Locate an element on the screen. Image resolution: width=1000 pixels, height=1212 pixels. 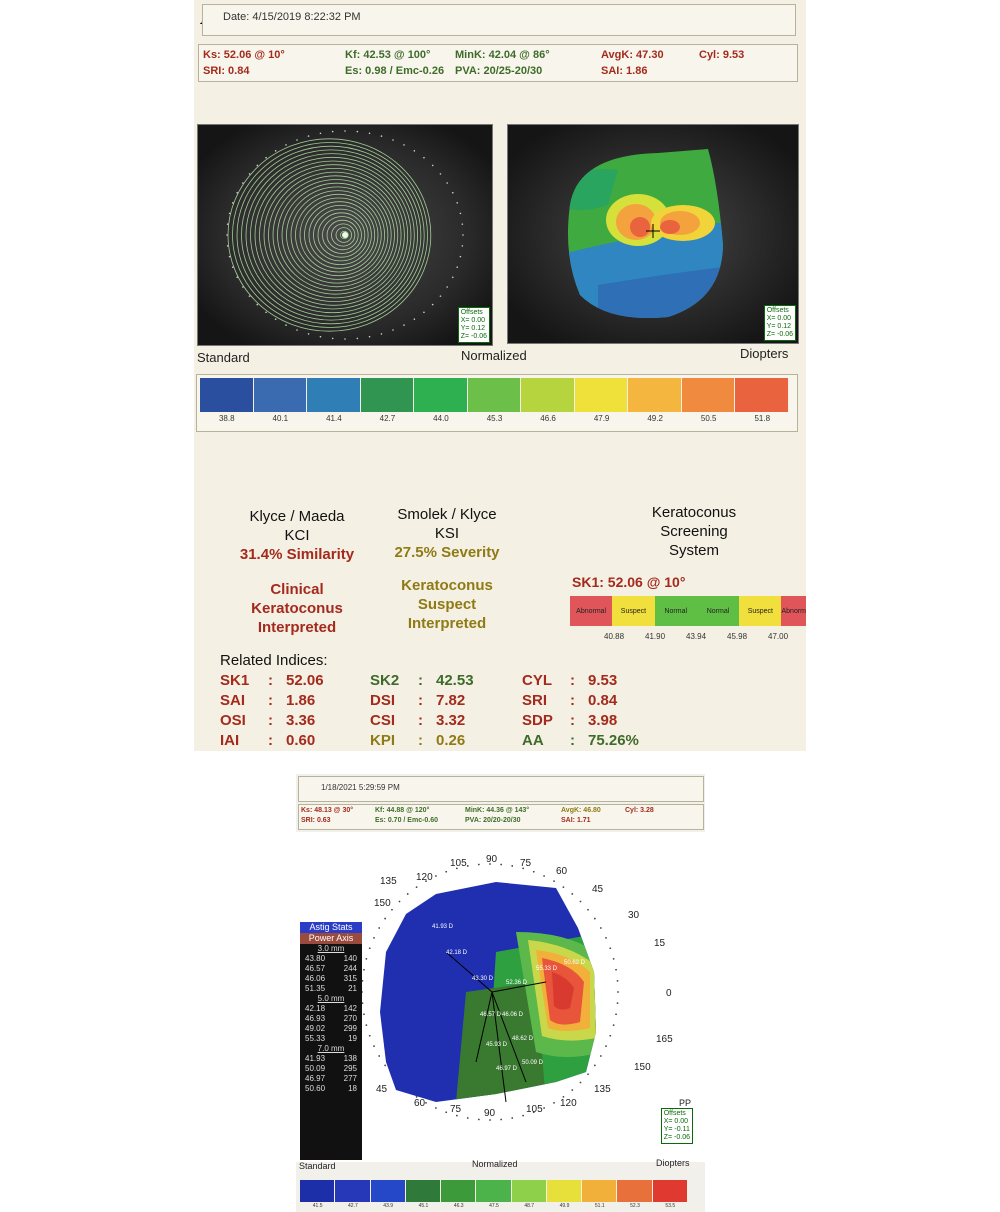
map-point-label: 55.33 D is located at coordinates (547, 969).